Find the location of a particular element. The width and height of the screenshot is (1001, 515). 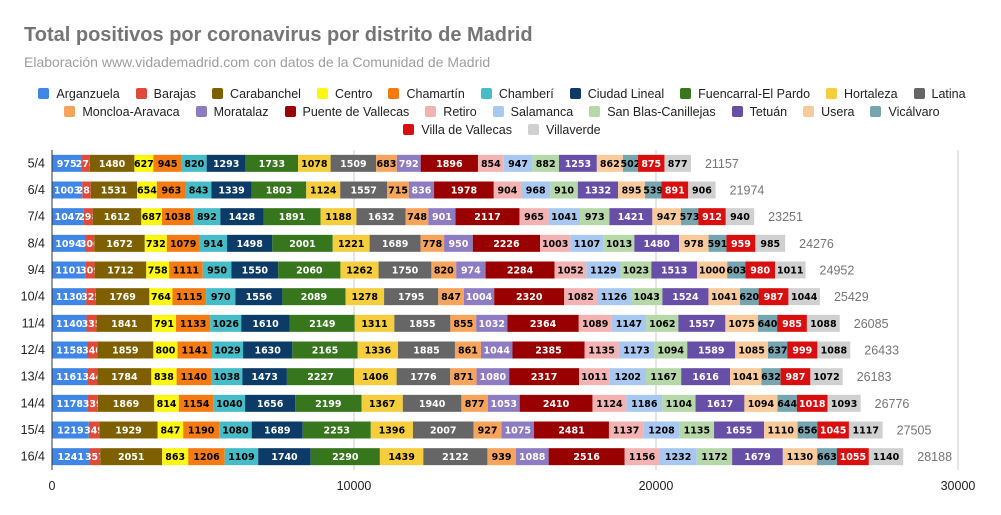

data-label: 1011 is located at coordinates (790, 271).